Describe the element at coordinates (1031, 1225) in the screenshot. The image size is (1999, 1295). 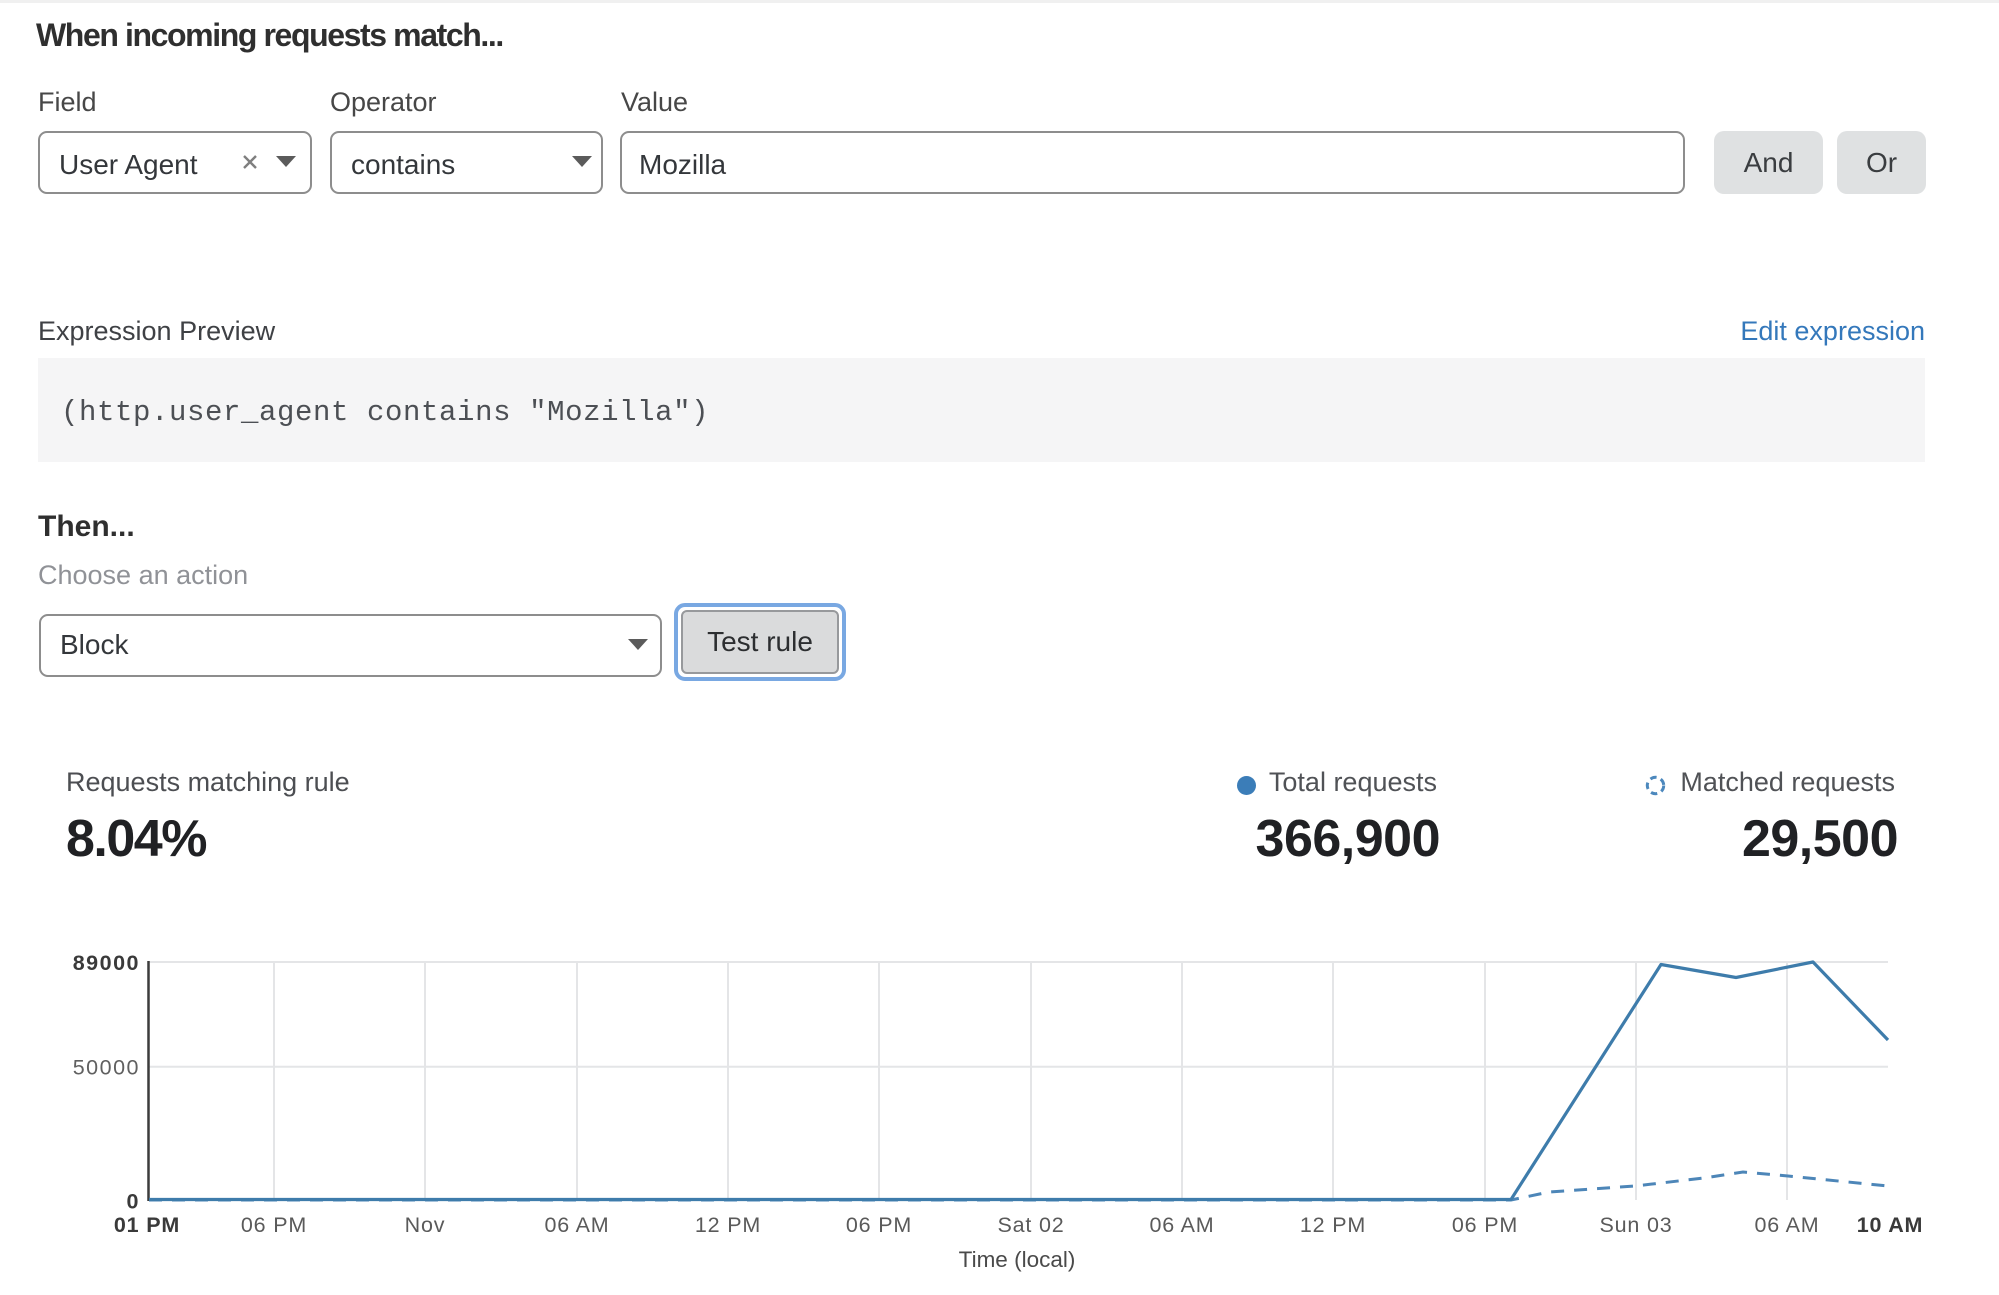
I see `svg-text: Sat 02` at that location.